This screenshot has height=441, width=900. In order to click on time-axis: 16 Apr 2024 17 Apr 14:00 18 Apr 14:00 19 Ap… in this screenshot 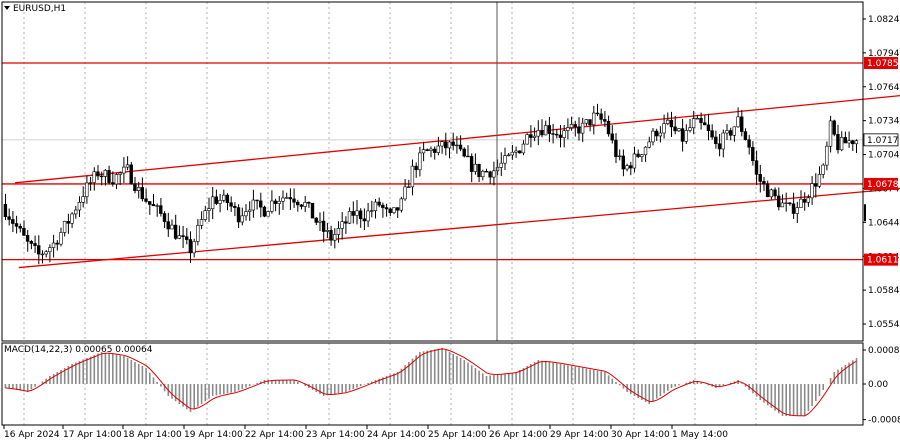, I will do `click(365, 432)`.